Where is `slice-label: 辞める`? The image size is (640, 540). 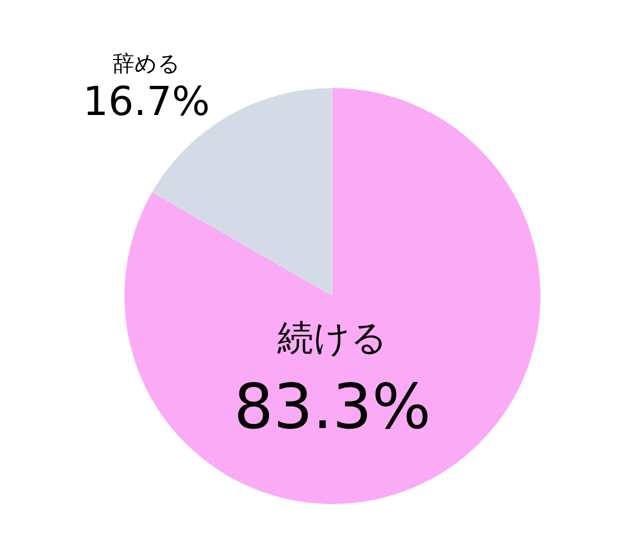 slice-label: 辞める is located at coordinates (146, 64).